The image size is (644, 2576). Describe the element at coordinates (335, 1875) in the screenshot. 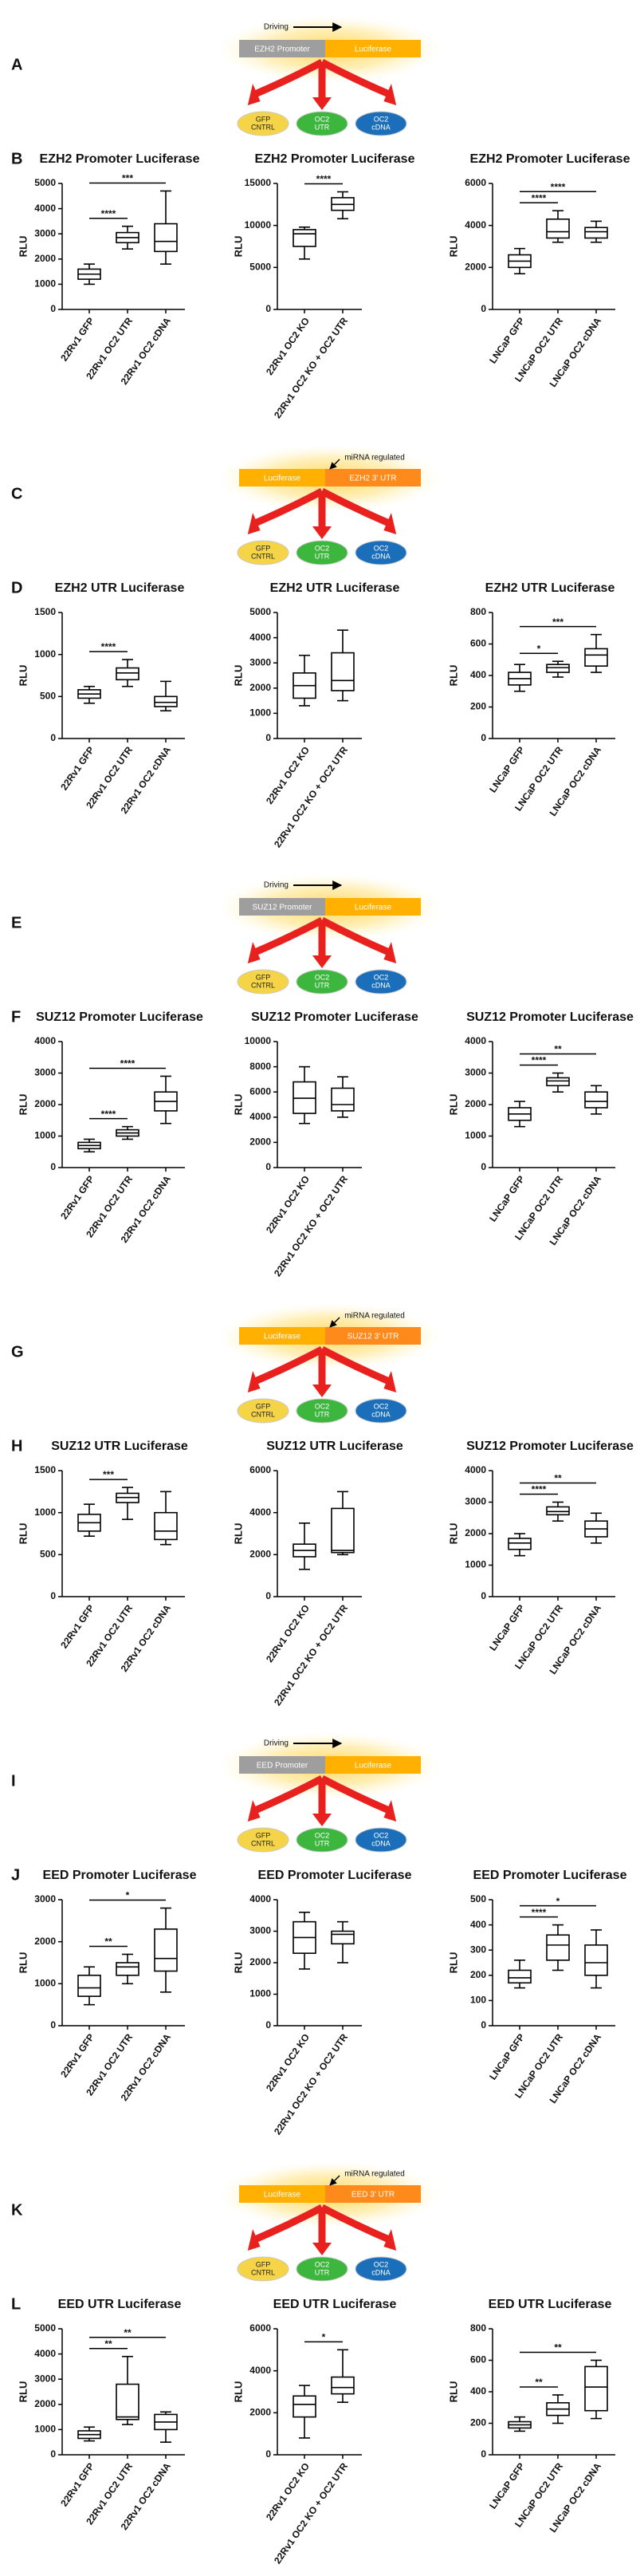

I see `chart-title: EED Promoter Luciferase` at that location.